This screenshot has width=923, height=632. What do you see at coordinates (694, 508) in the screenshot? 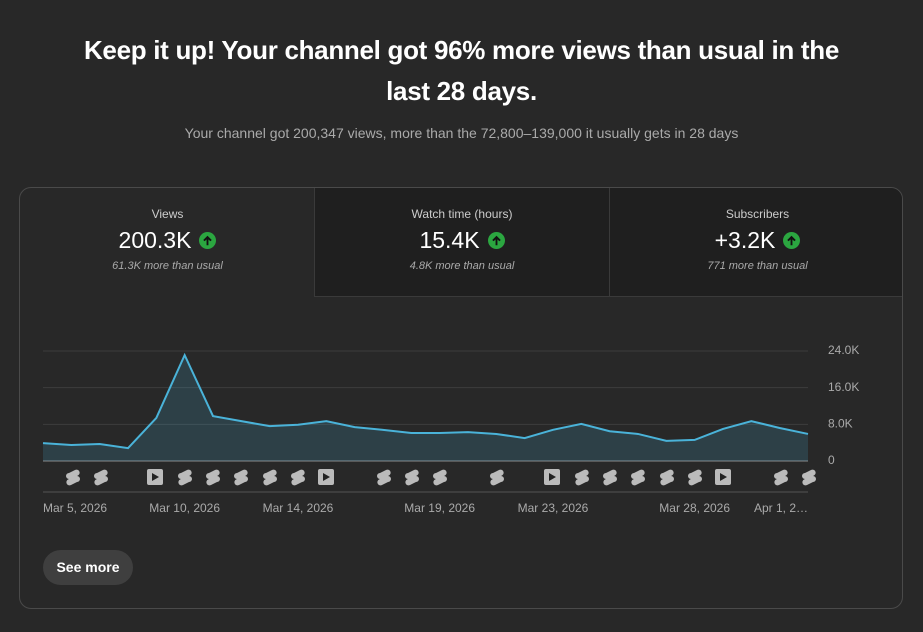
I see `x-tick-label: Mar 28, 2026` at bounding box center [694, 508].